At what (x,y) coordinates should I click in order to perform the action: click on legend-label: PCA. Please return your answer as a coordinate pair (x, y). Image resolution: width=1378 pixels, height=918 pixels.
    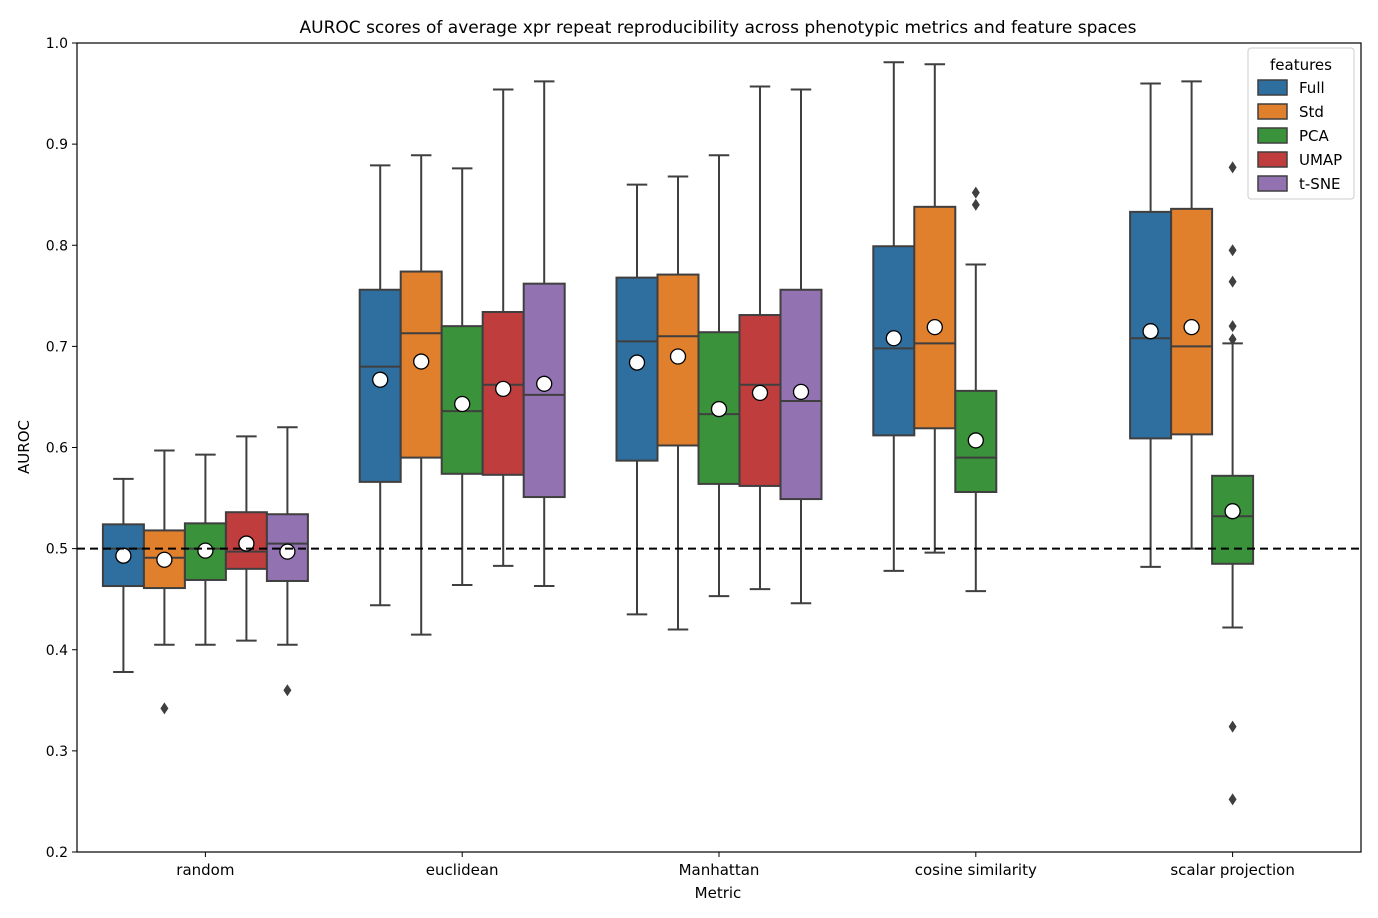
    Looking at the image, I should click on (1314, 136).